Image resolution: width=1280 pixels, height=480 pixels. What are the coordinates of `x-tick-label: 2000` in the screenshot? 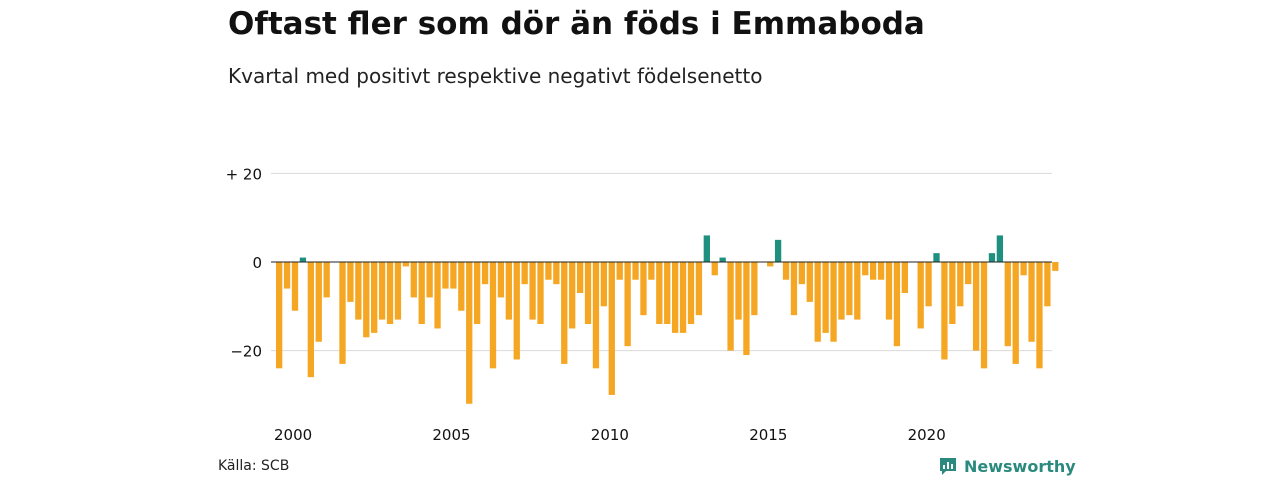 It's located at (293, 435).